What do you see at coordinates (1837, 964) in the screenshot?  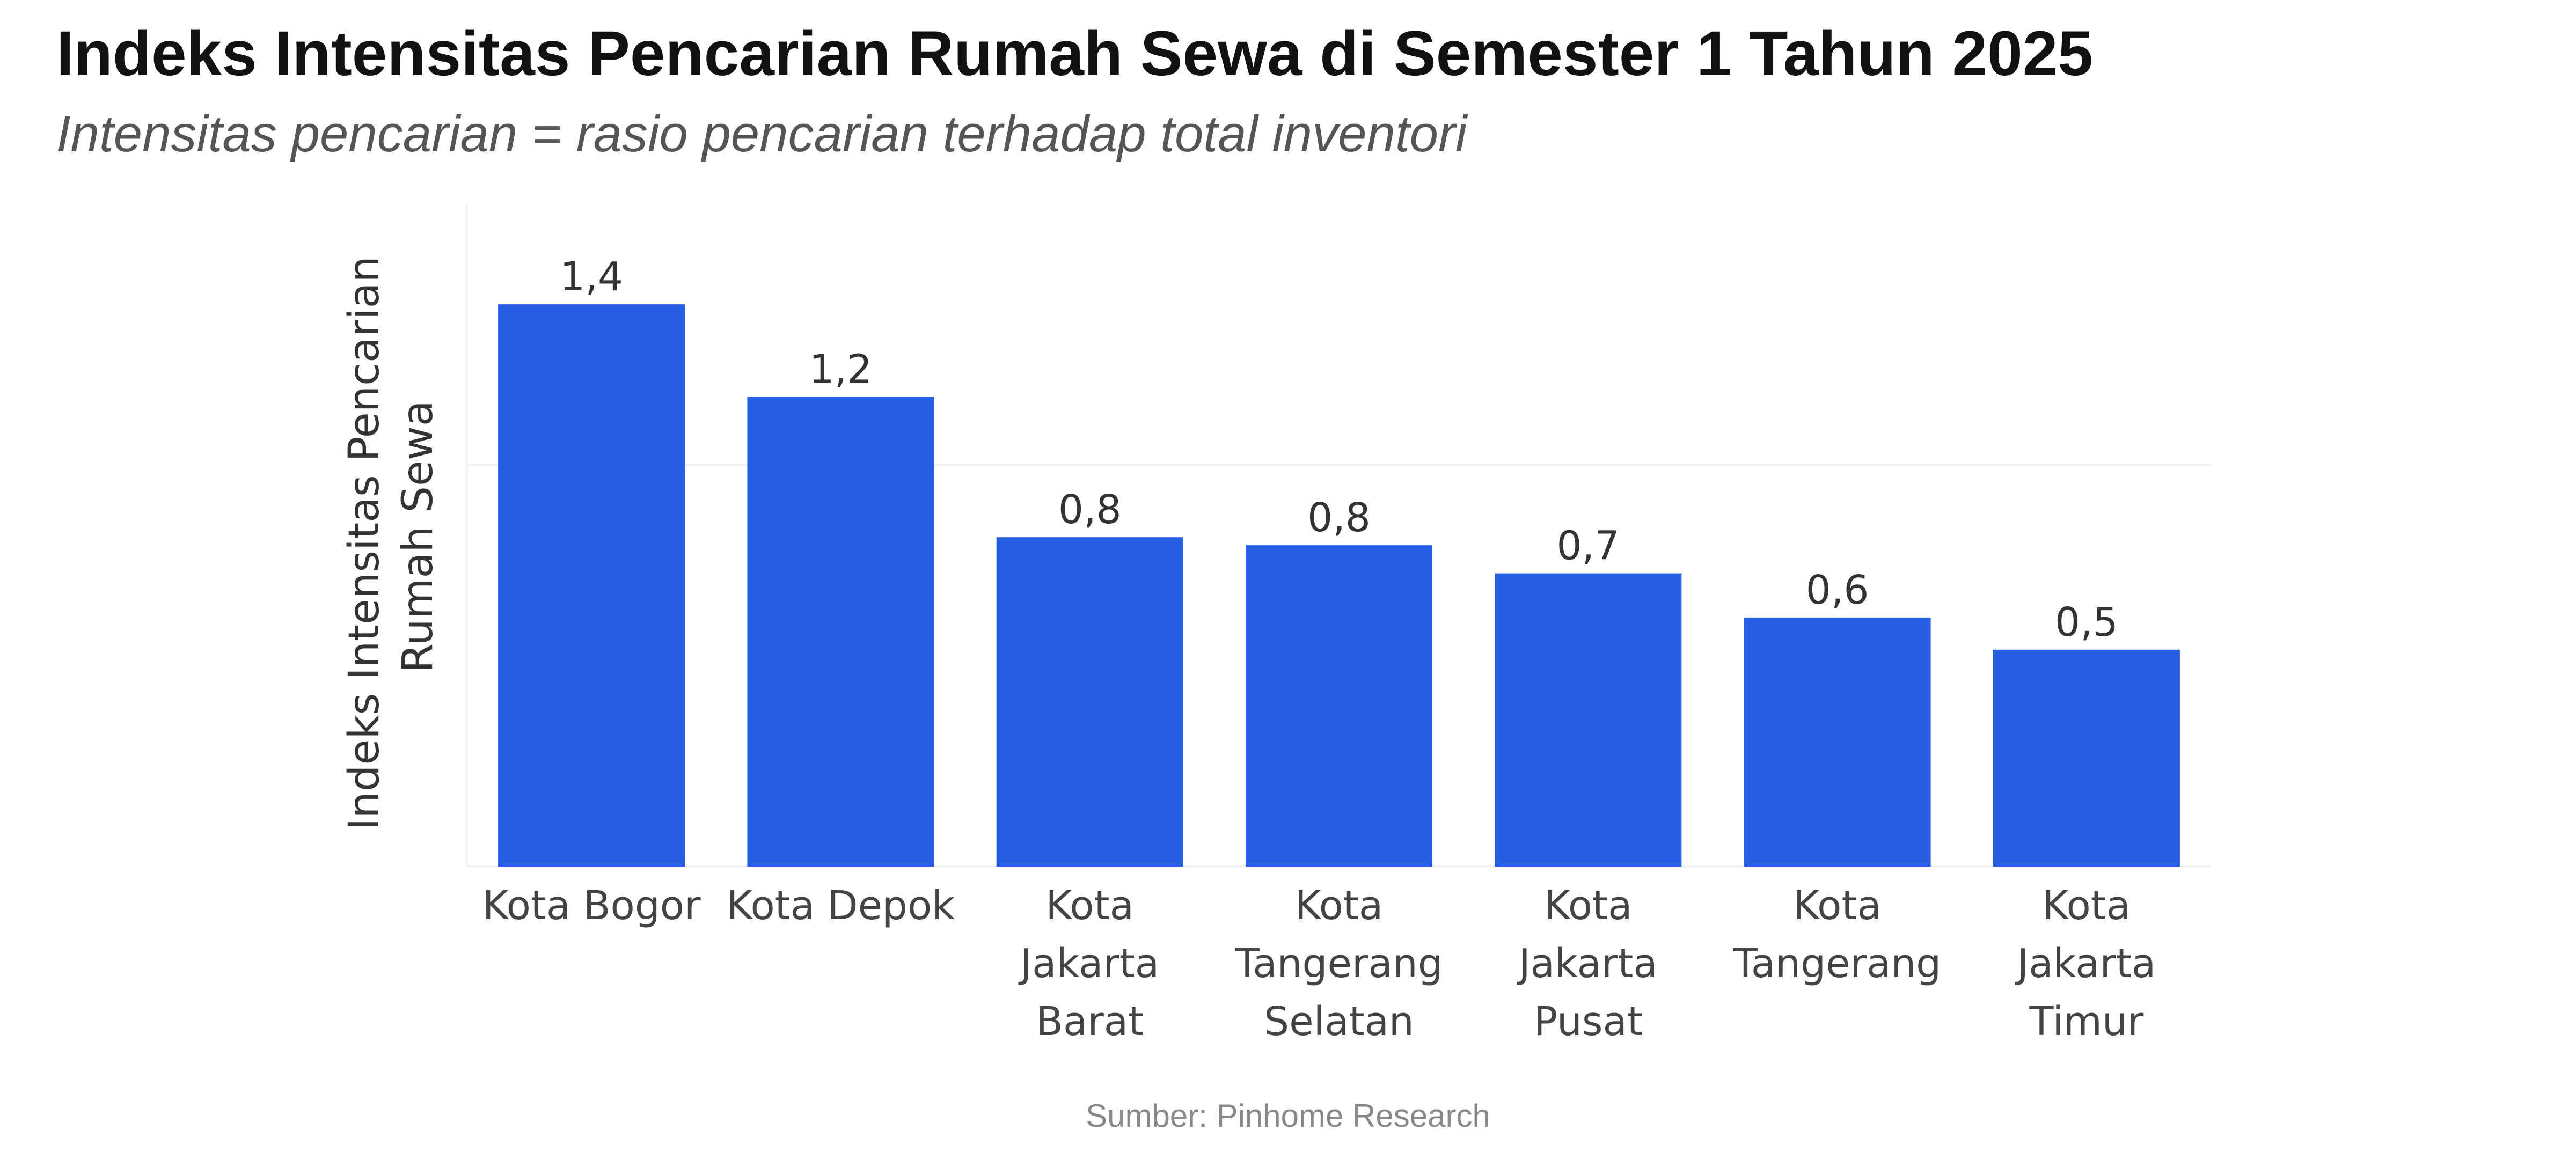 I see `category-label-5-line-1: Tangerang` at bounding box center [1837, 964].